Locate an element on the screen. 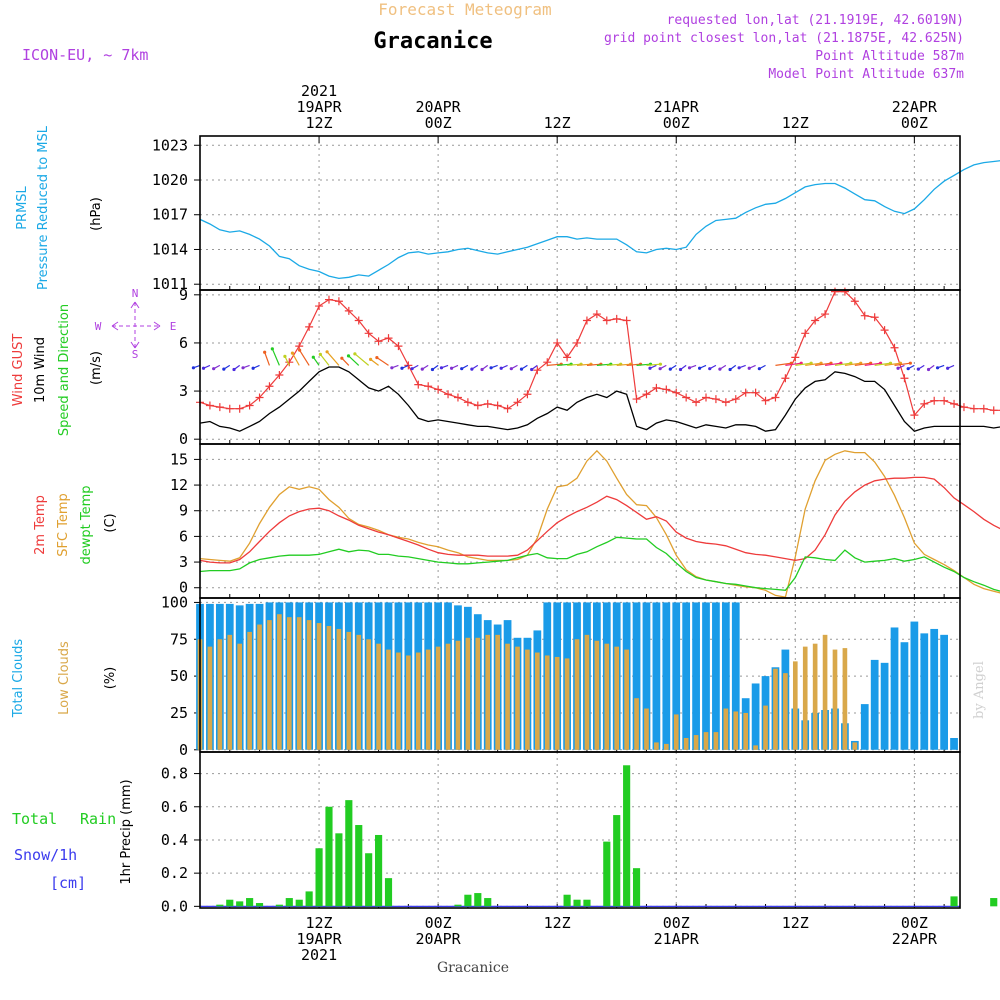 This screenshot has width=1000, height=1000. time-label-top: 21APR is located at coordinates (677, 107).